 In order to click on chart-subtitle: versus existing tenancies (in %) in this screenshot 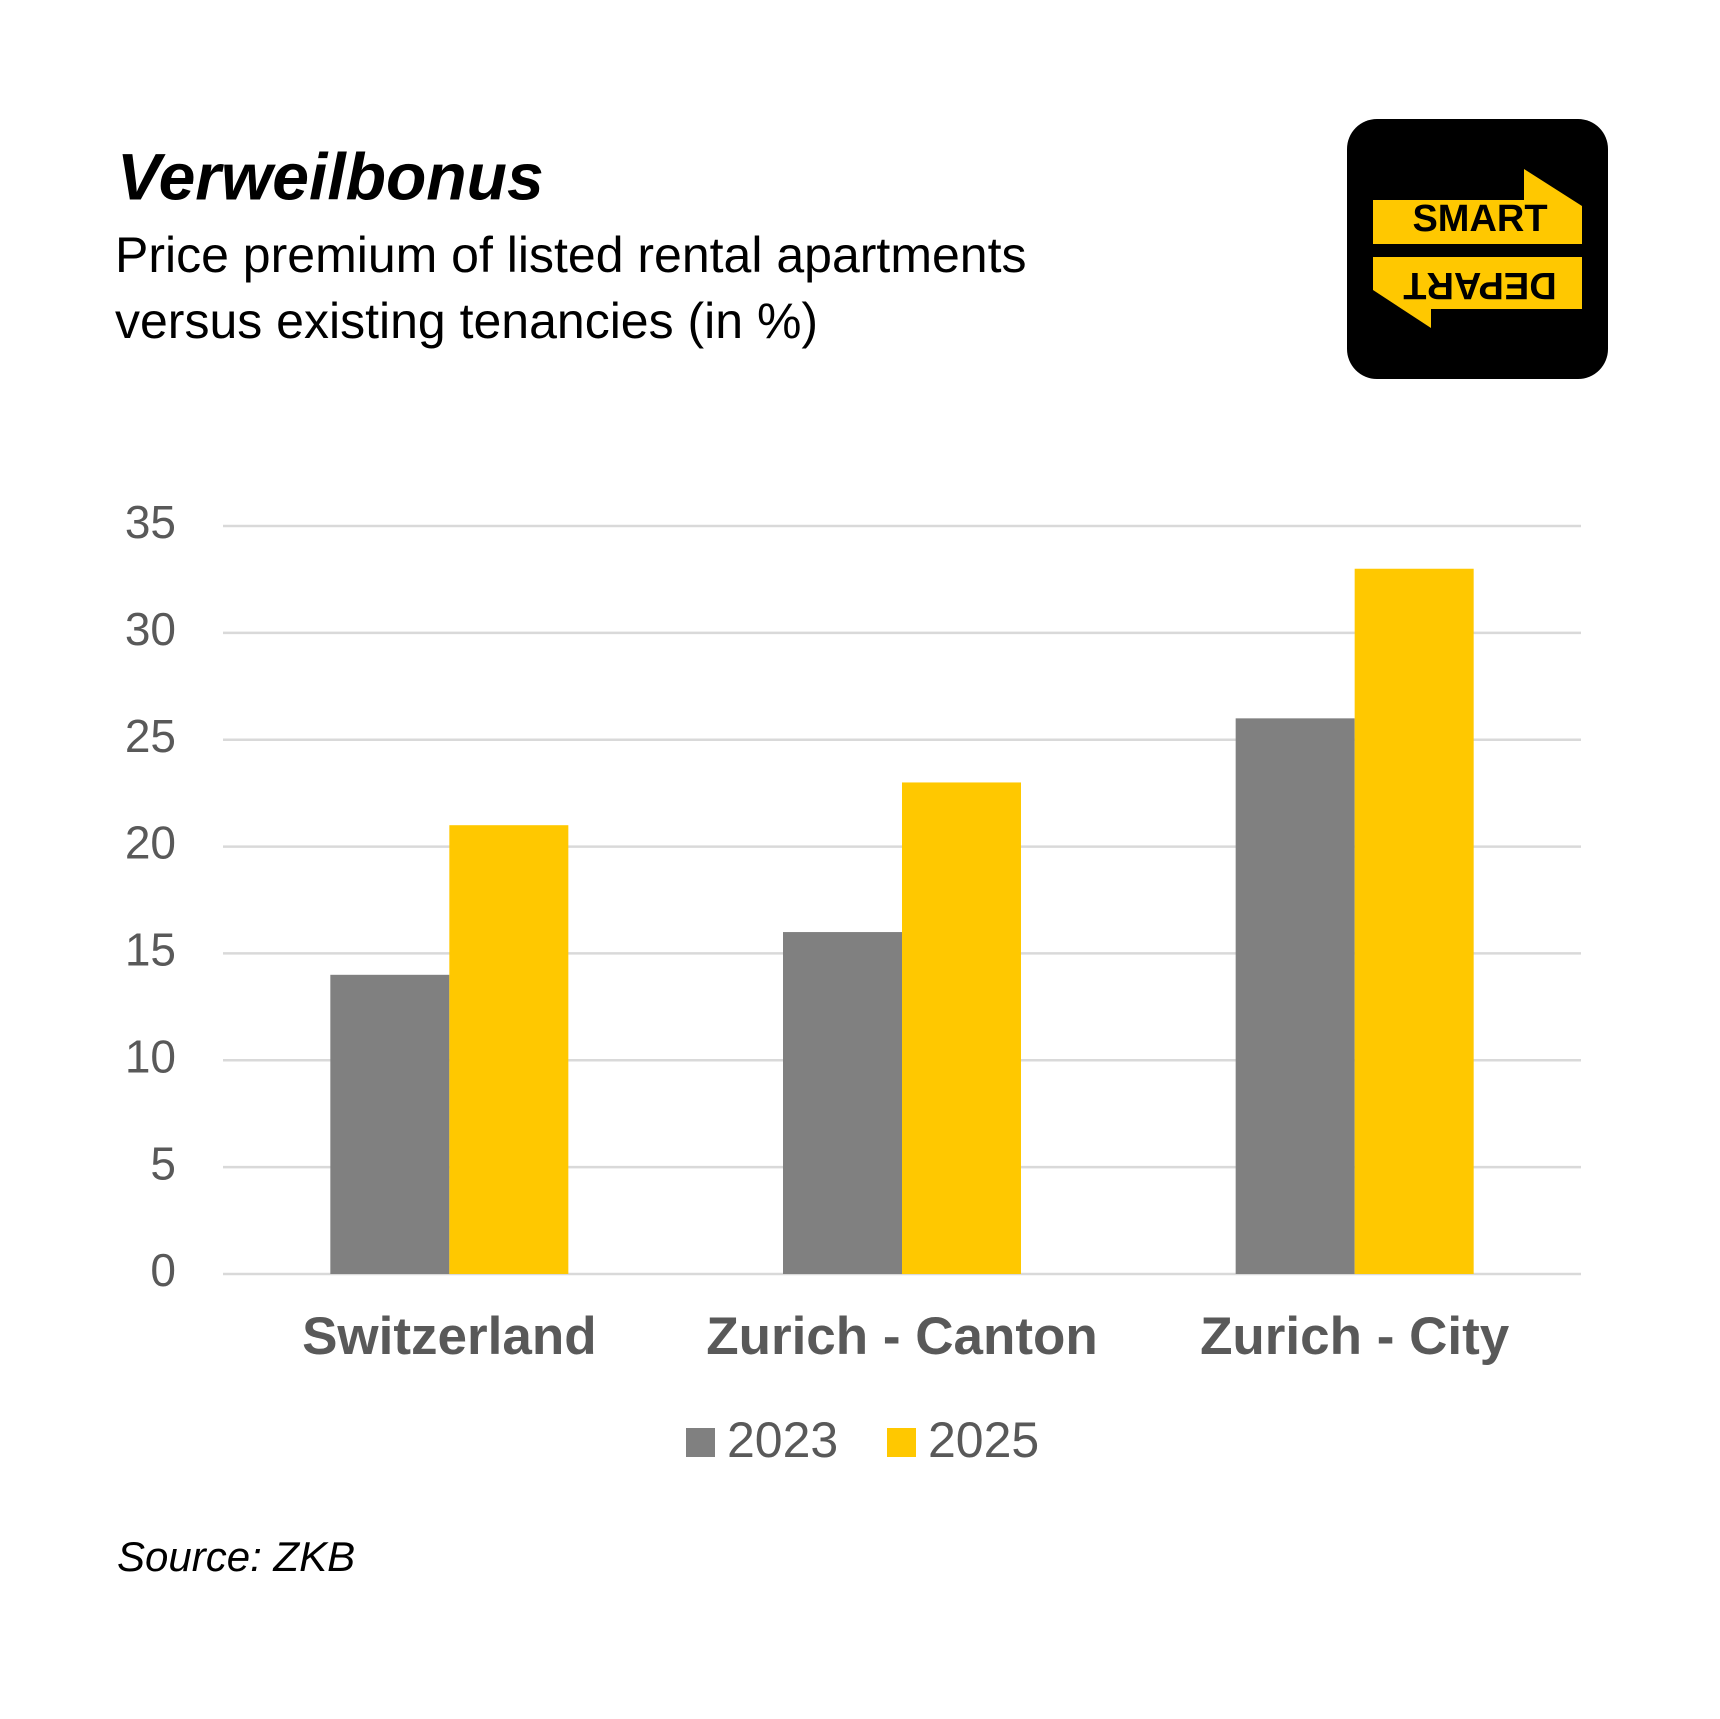, I will do `click(466, 321)`.